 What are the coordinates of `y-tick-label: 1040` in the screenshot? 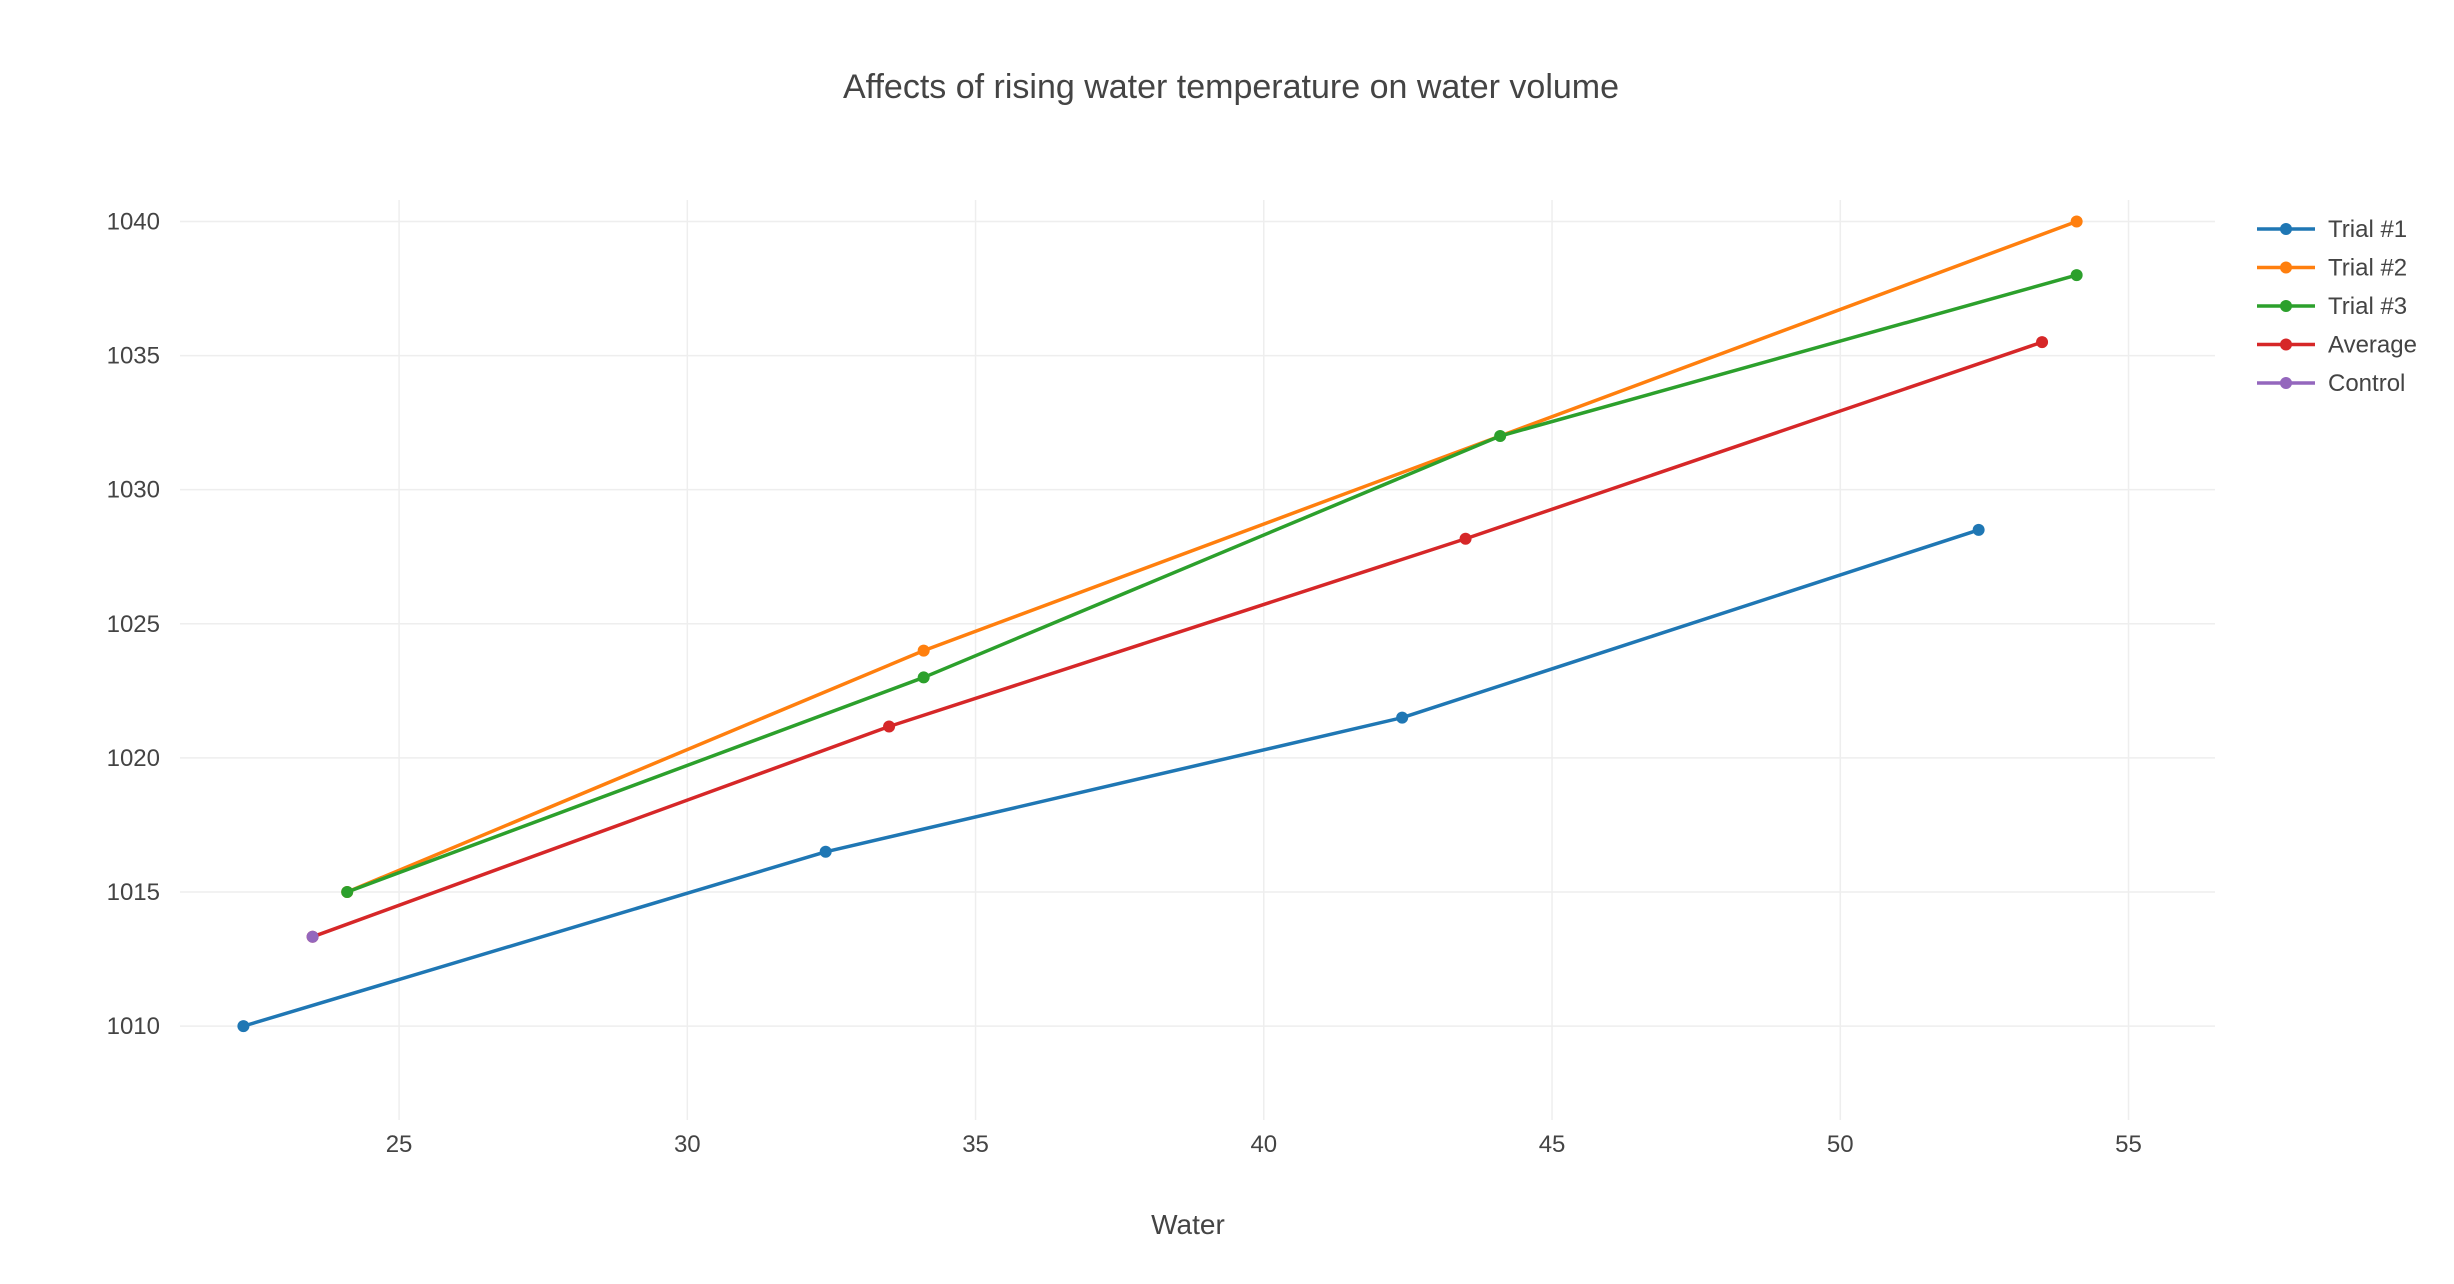 It's located at (133, 221).